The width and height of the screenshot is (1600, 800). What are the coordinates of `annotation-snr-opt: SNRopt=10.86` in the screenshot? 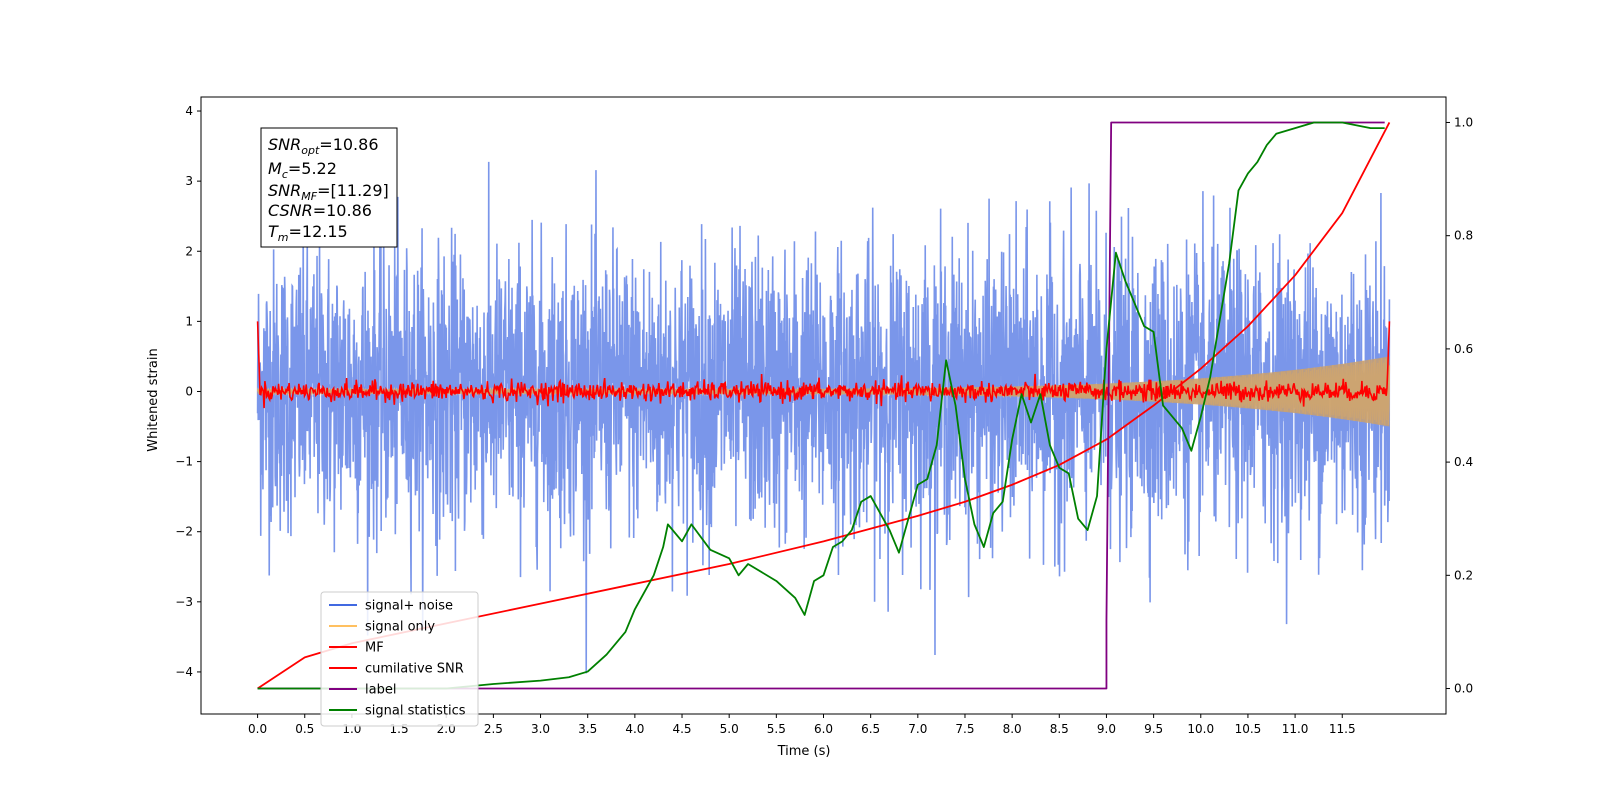 It's located at (323, 146).